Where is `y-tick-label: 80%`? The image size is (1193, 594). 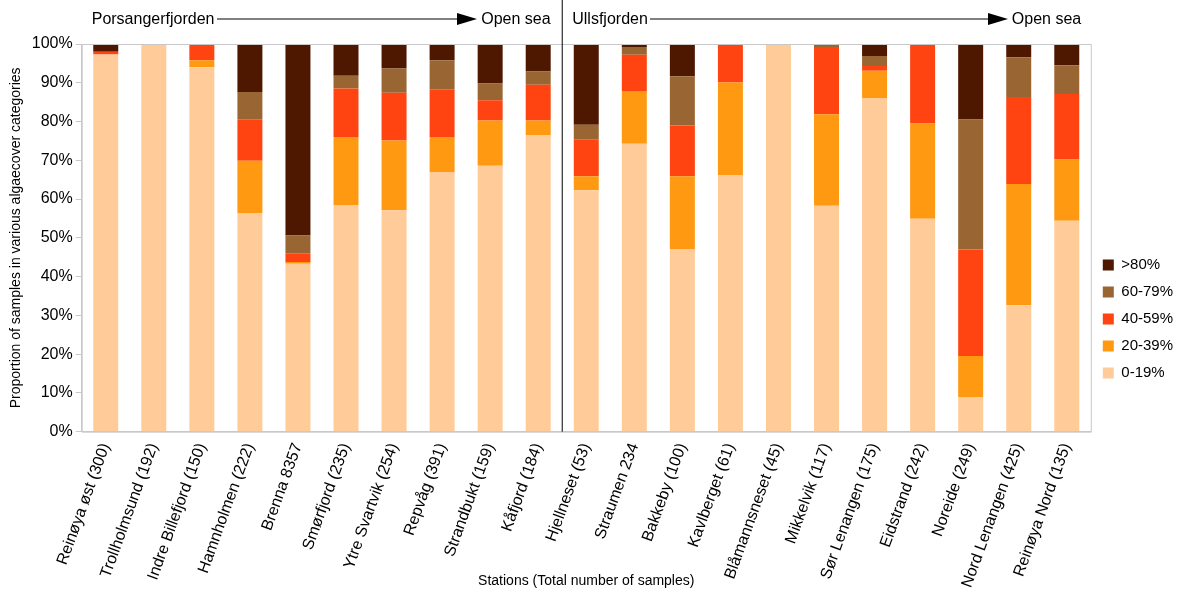
y-tick-label: 80% is located at coordinates (56, 120).